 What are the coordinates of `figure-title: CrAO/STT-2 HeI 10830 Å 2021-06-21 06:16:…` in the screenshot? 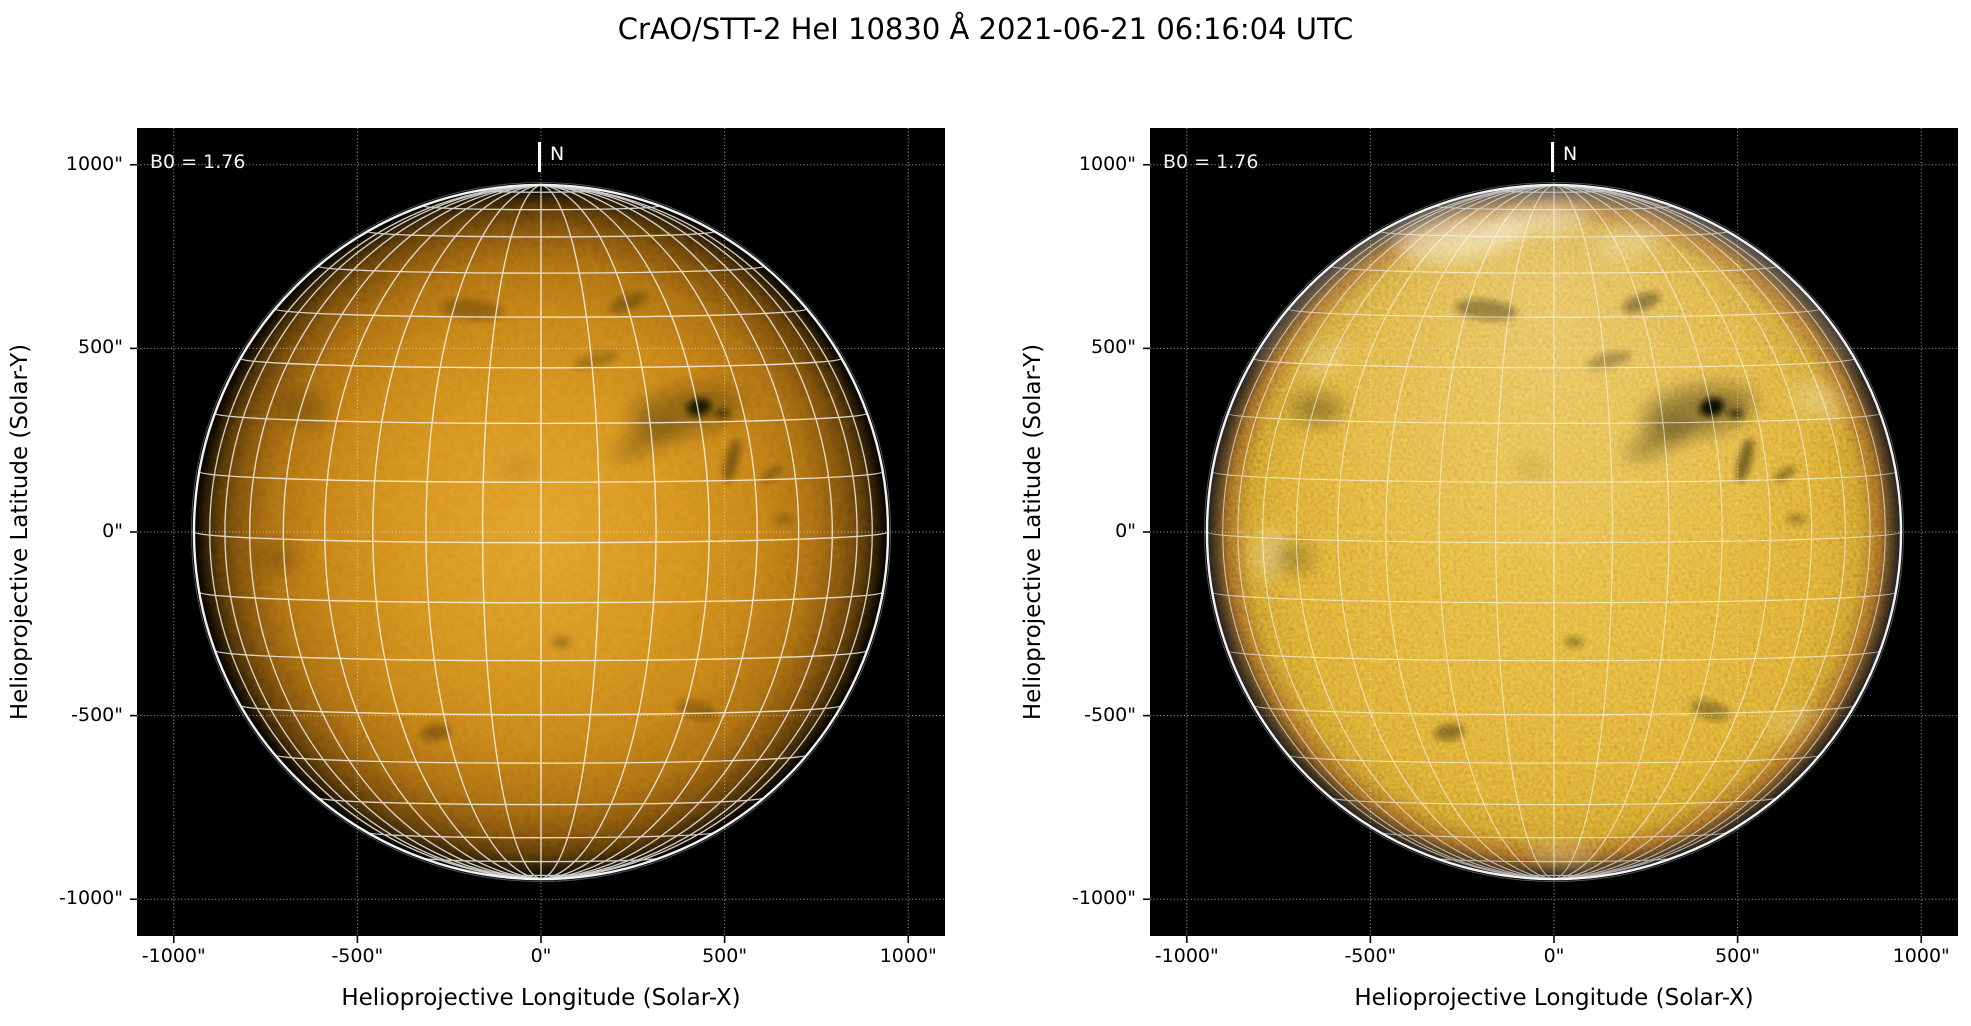 It's located at (985, 29).